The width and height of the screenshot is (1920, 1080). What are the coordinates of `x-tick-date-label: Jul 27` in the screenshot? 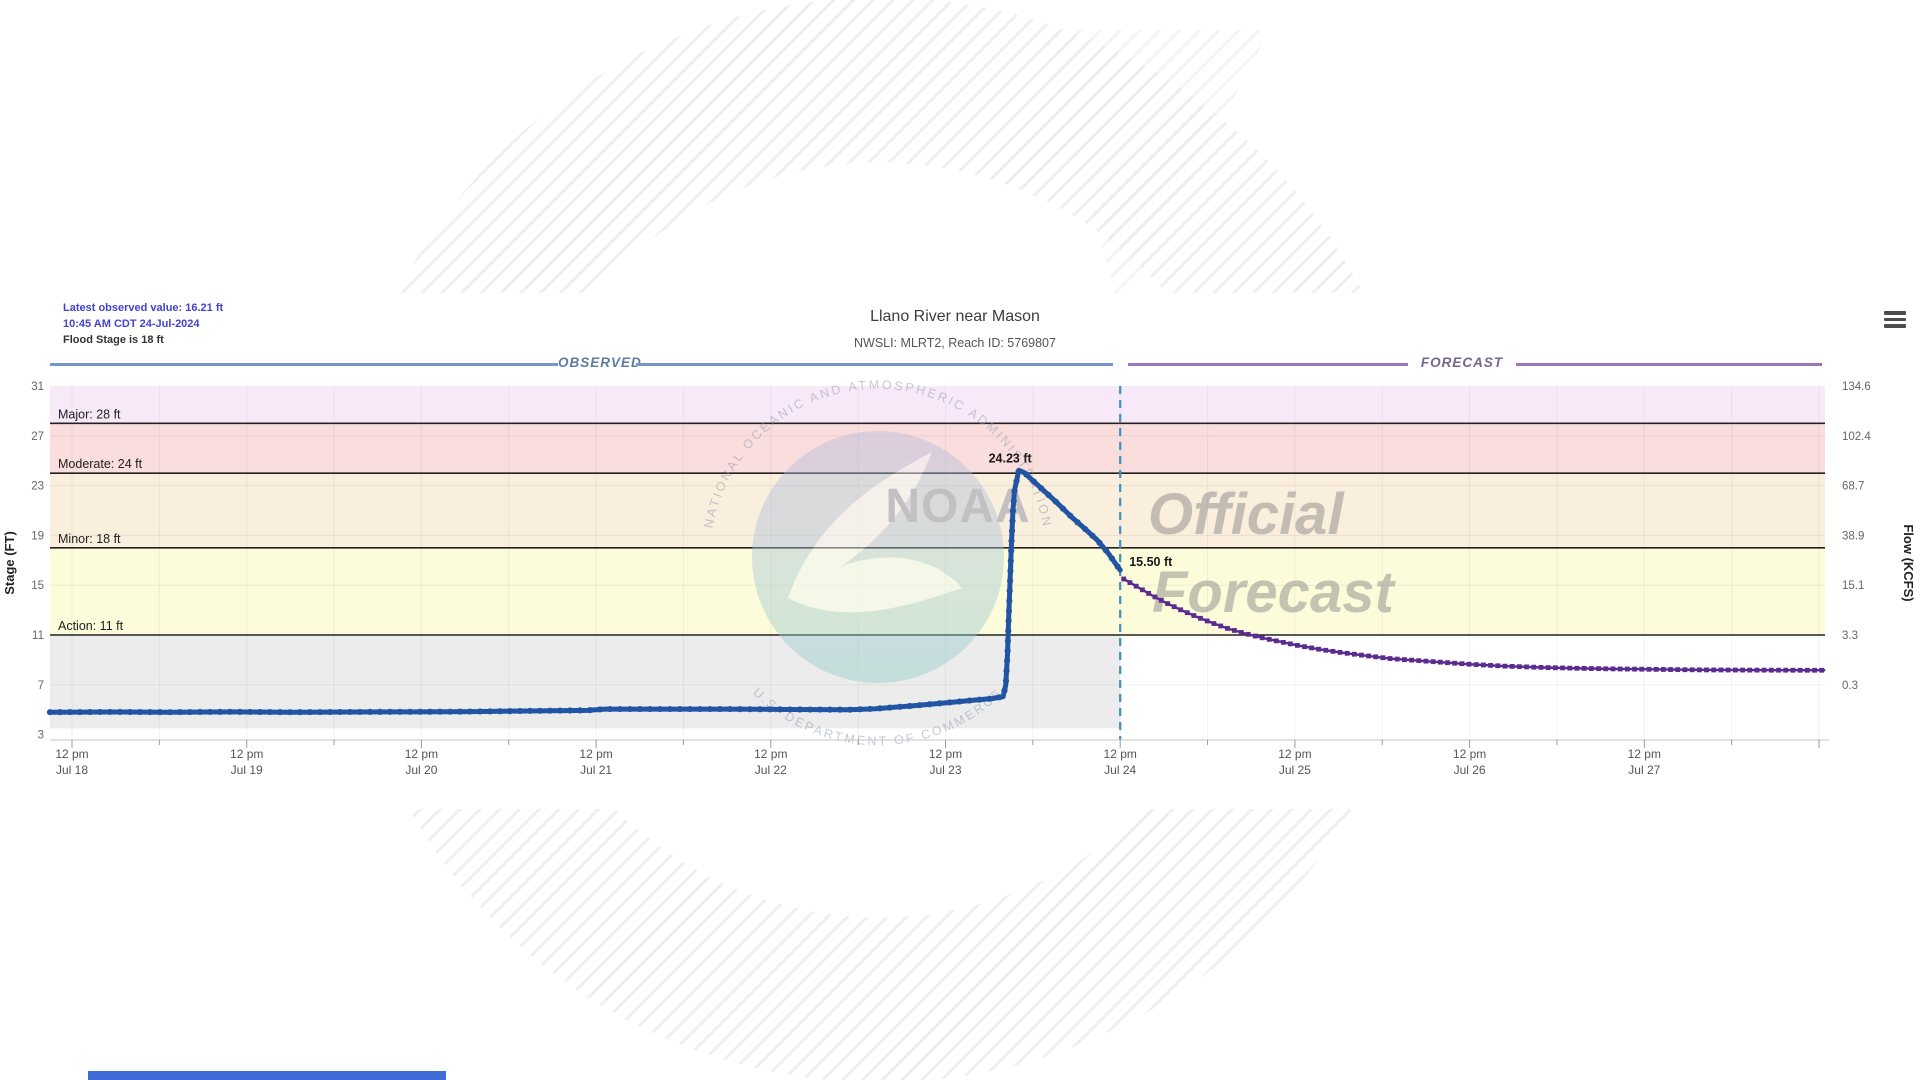 It's located at (1644, 770).